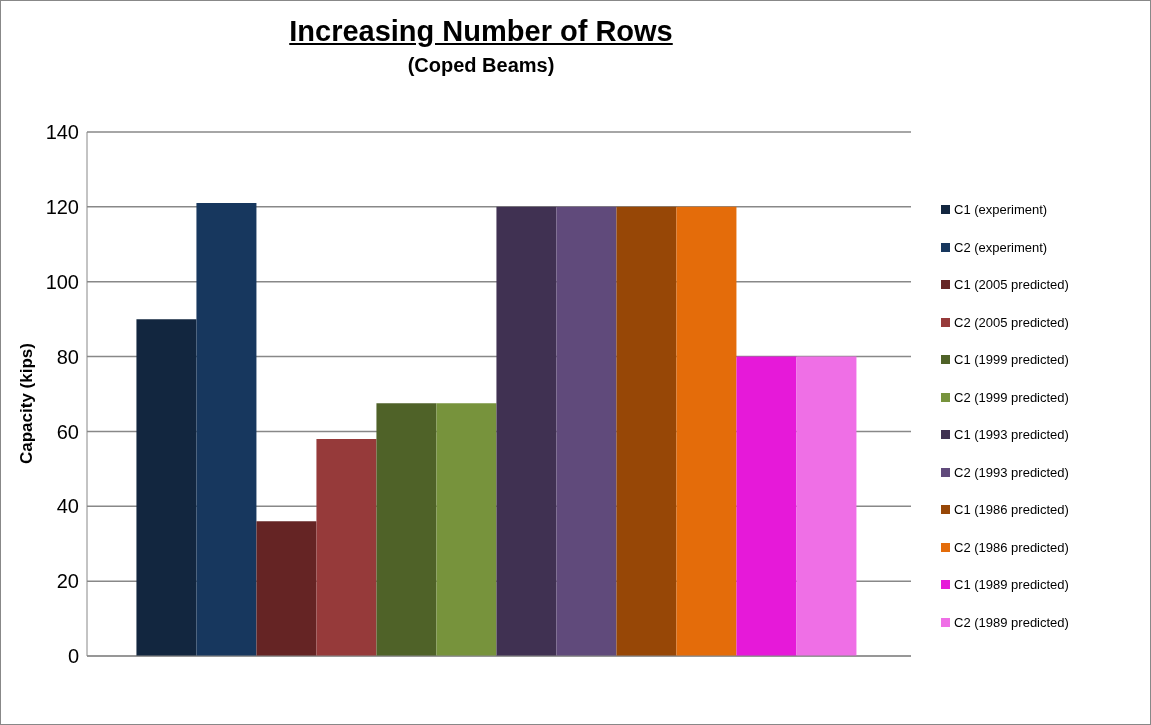 The width and height of the screenshot is (1151, 725). What do you see at coordinates (62, 132) in the screenshot?
I see `y-tick-label: 140` at bounding box center [62, 132].